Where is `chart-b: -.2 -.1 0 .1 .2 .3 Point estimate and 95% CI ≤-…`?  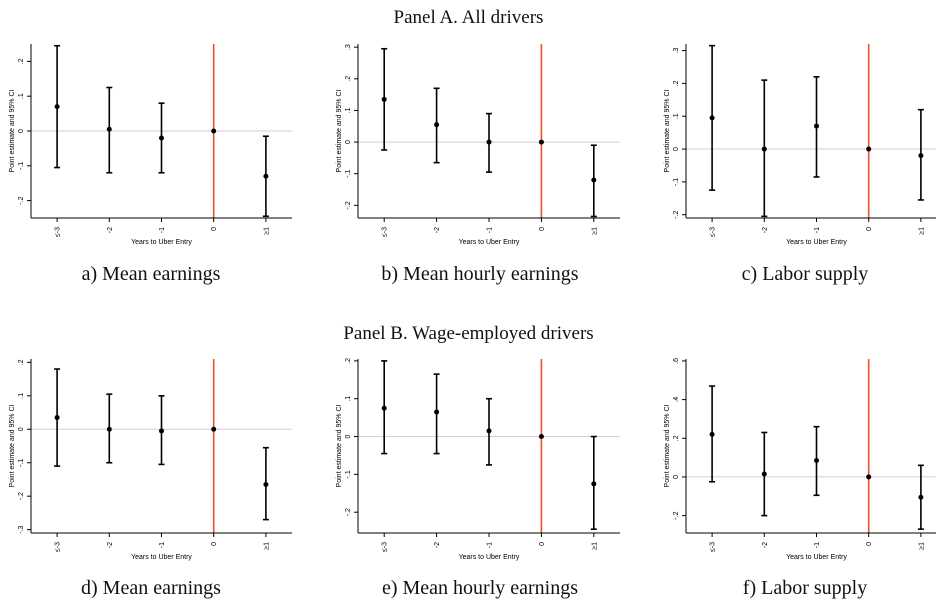
chart-b: -.2 -.1 0 .1 .2 .3 Point estimate and 95% CI ≤-… is located at coordinates (478, 145).